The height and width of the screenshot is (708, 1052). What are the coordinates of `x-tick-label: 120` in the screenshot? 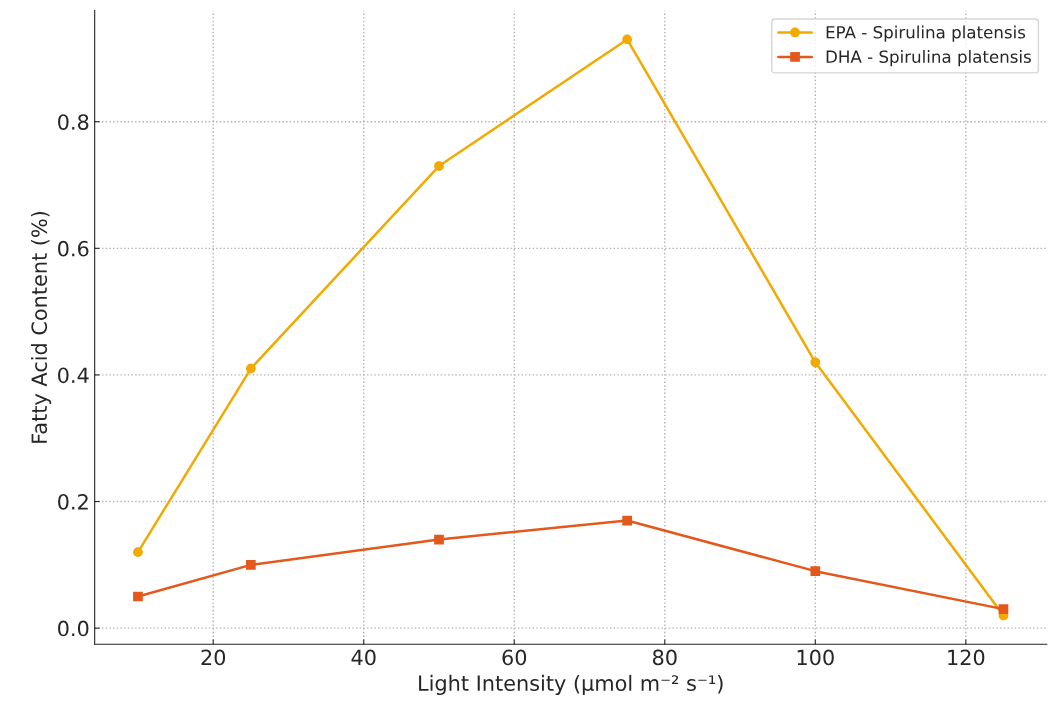 It's located at (966, 657).